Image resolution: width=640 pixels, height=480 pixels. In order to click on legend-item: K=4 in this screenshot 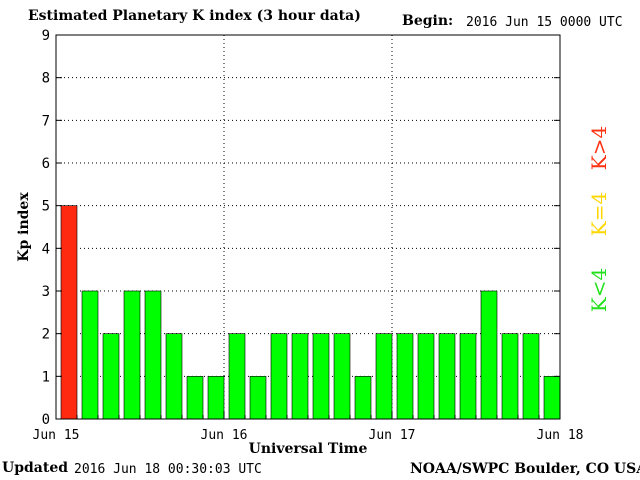, I will do `click(599, 214)`.